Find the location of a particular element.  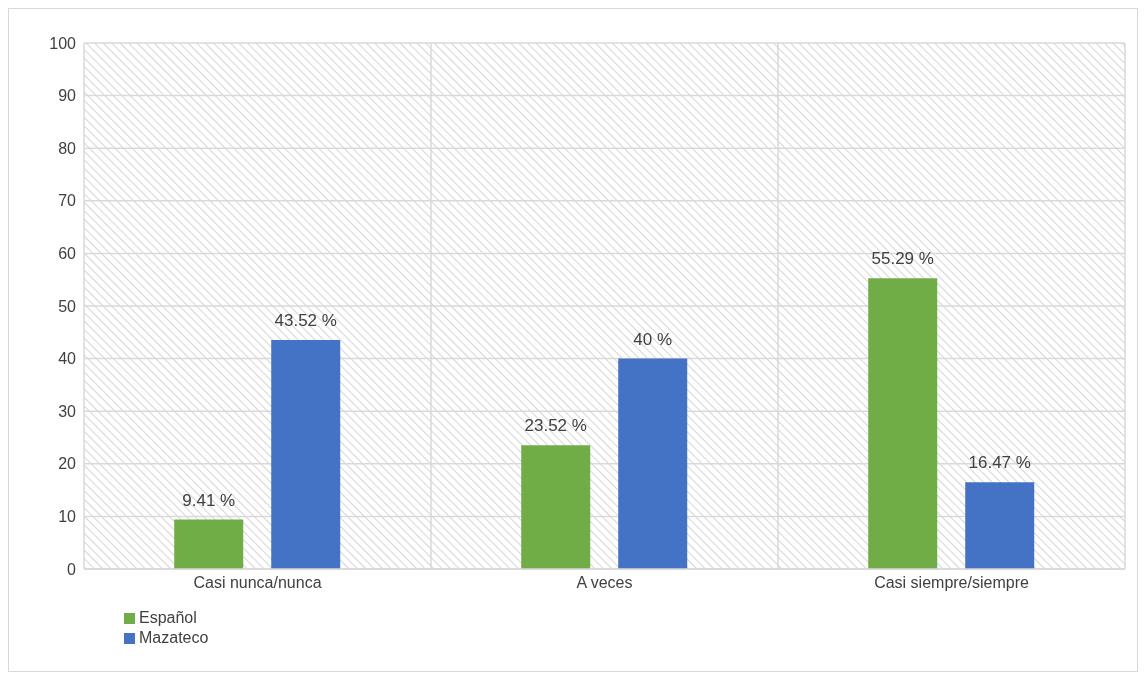

y-tick-label: 30 is located at coordinates (67, 411).